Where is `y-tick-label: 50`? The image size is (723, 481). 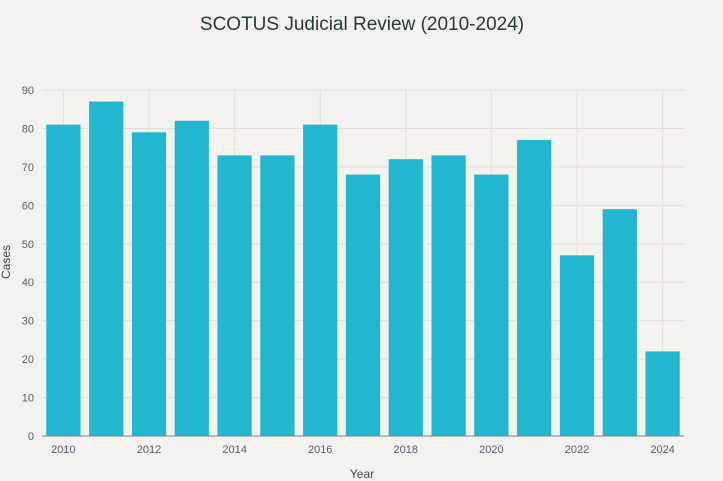
y-tick-label: 50 is located at coordinates (28, 245).